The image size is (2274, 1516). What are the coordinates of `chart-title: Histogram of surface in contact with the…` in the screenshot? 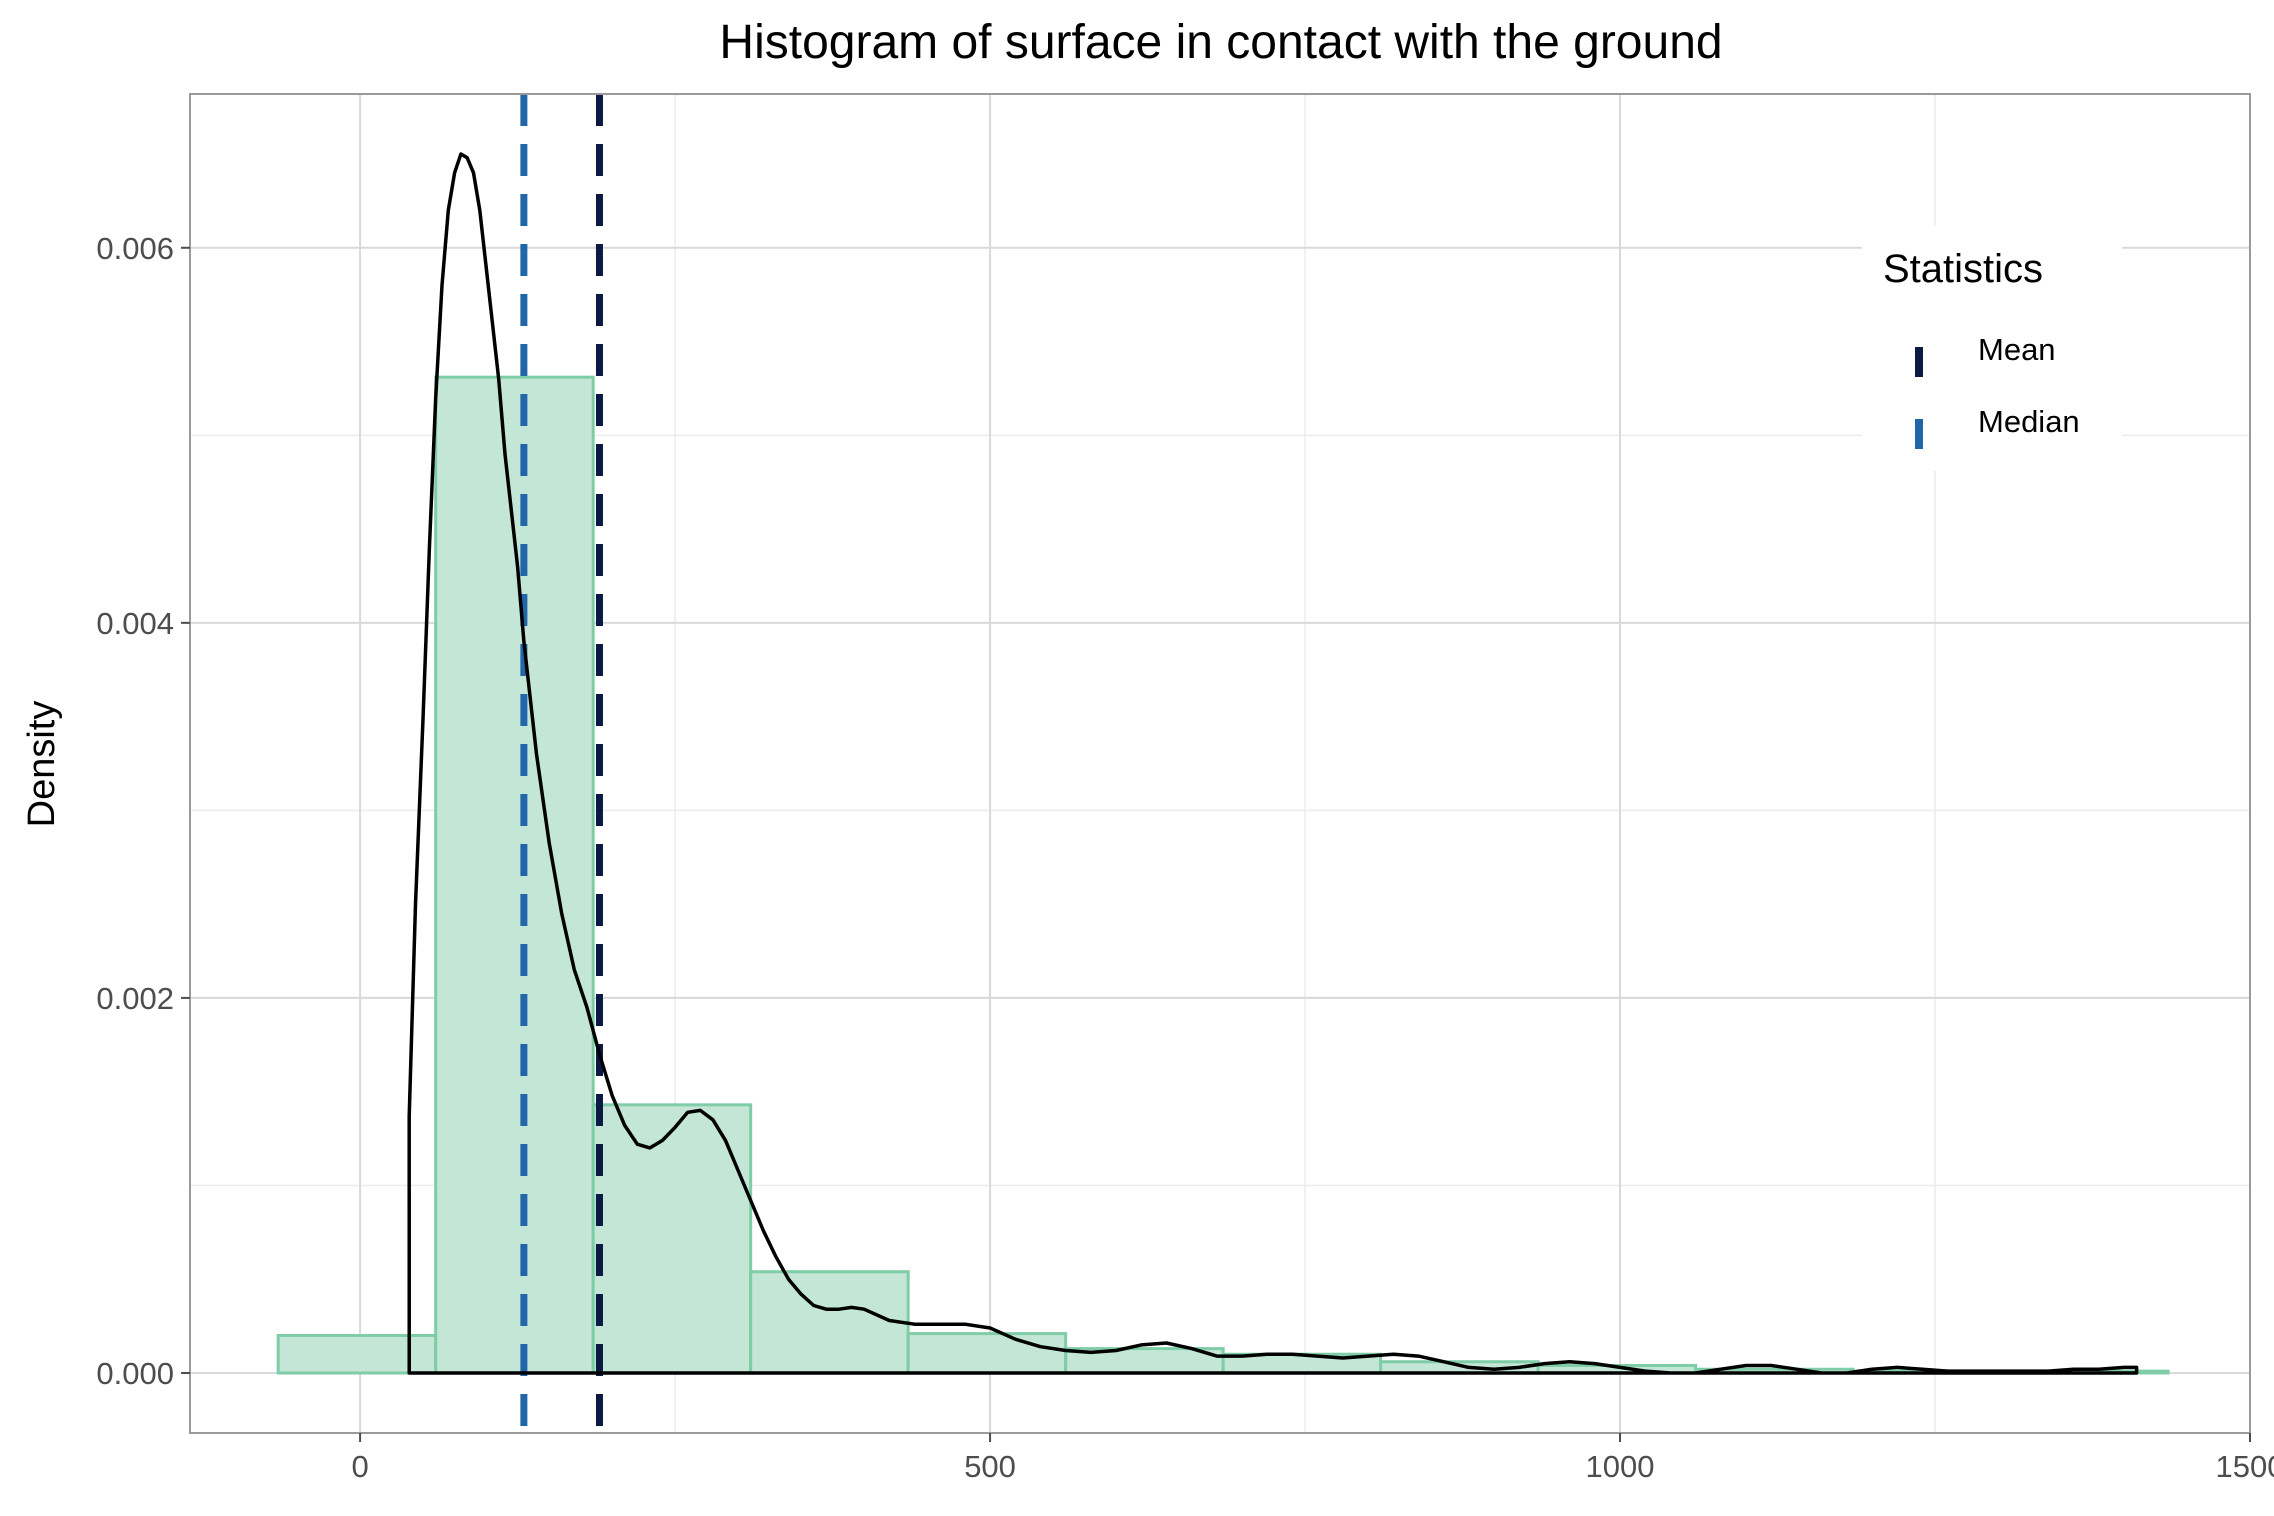 It's located at (1220, 42).